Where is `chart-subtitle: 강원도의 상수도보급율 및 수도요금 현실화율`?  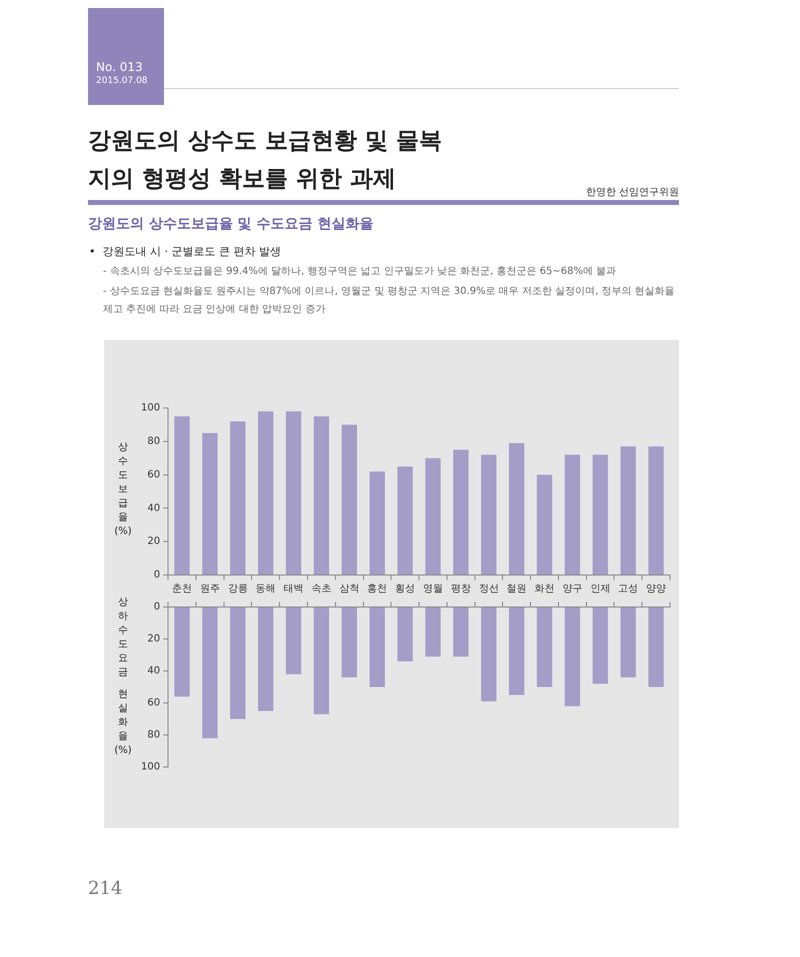 chart-subtitle: 강원도의 상수도보급율 및 수도요금 현실화율 is located at coordinates (231, 224).